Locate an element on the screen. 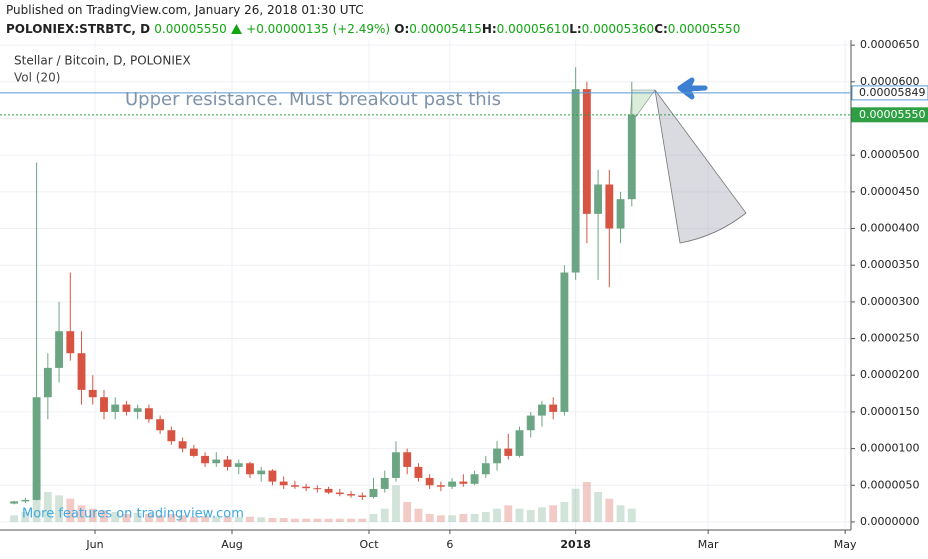 This screenshot has width=928, height=559. y-tick-label: 0.0000200 is located at coordinates (890, 374).